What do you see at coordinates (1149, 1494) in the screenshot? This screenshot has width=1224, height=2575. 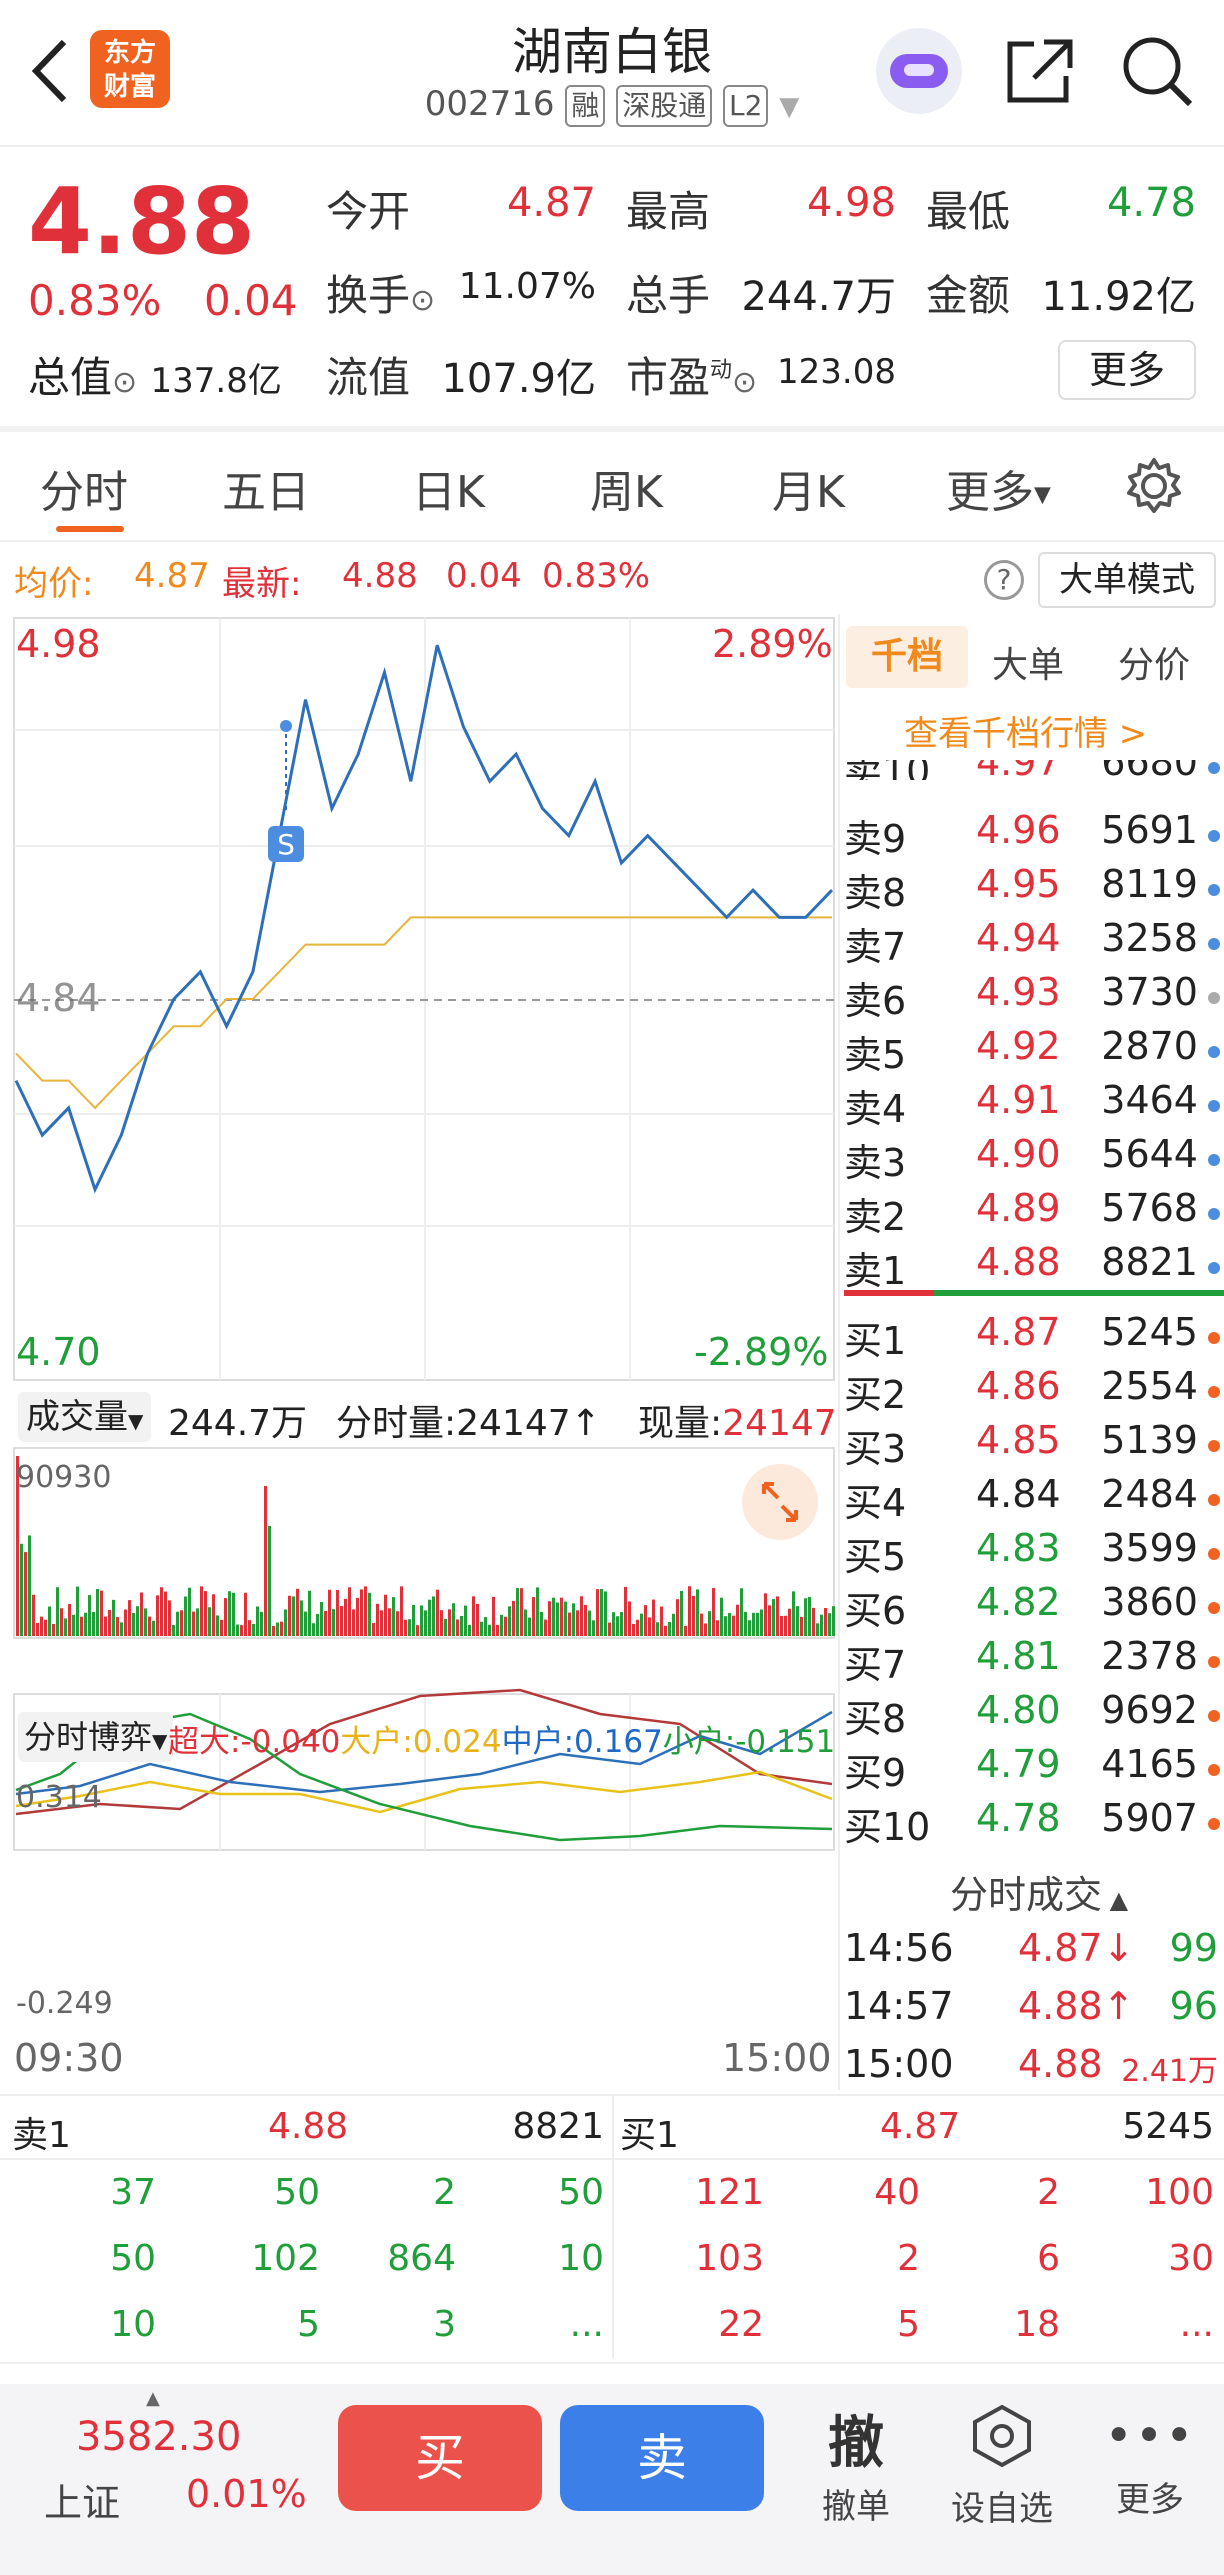 I see `bid-volume: 2484` at bounding box center [1149, 1494].